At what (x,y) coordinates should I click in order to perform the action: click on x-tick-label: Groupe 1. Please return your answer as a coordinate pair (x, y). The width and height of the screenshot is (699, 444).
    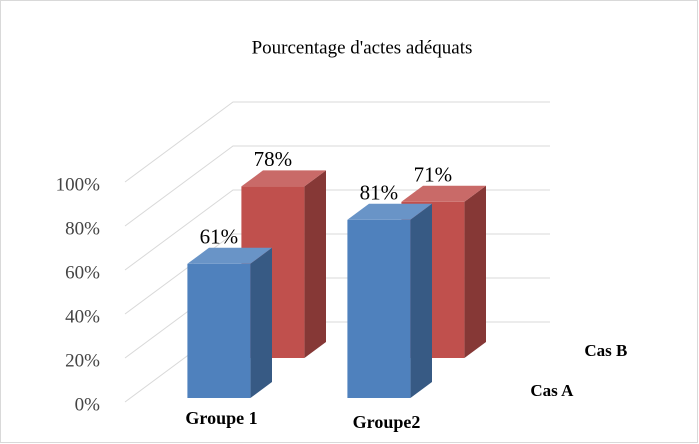
    Looking at the image, I should click on (221, 418).